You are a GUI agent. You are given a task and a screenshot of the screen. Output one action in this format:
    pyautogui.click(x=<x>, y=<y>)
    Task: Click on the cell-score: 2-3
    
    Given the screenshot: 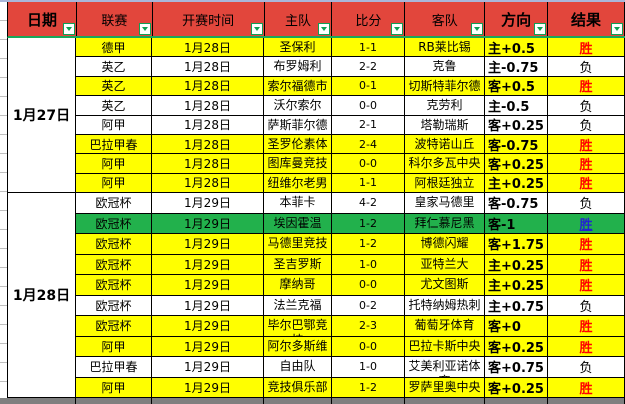 What is the action you would take?
    pyautogui.click(x=368, y=326)
    